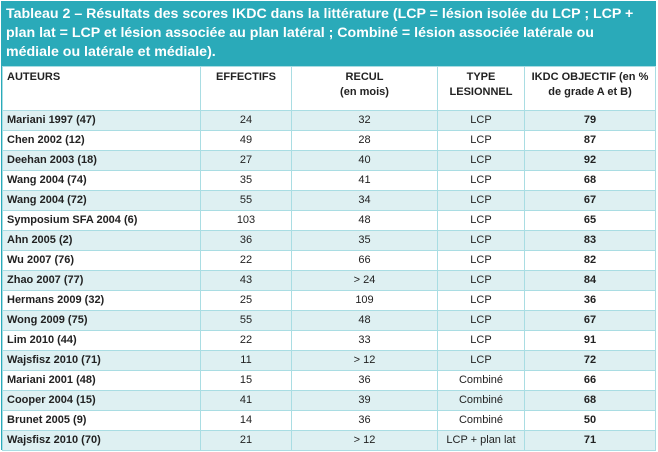 The height and width of the screenshot is (452, 658). I want to click on cell-recul: 28, so click(364, 140).